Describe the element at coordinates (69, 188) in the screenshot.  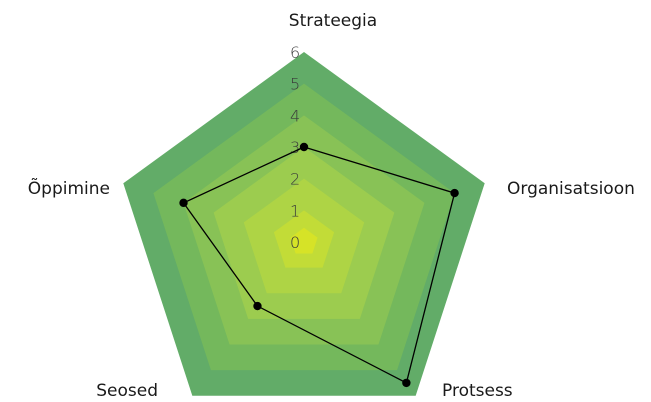
I see `axis-label-õppimine: Õppimine` at that location.